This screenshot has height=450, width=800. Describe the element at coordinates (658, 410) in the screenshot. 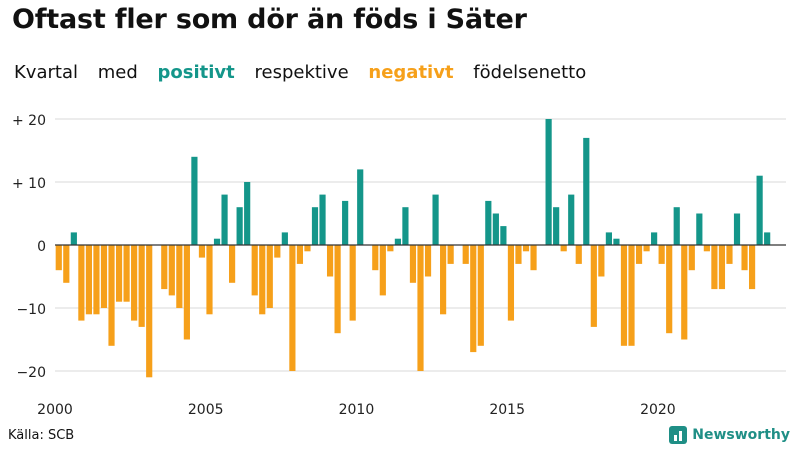

I see `x-tick-label: 2020` at that location.